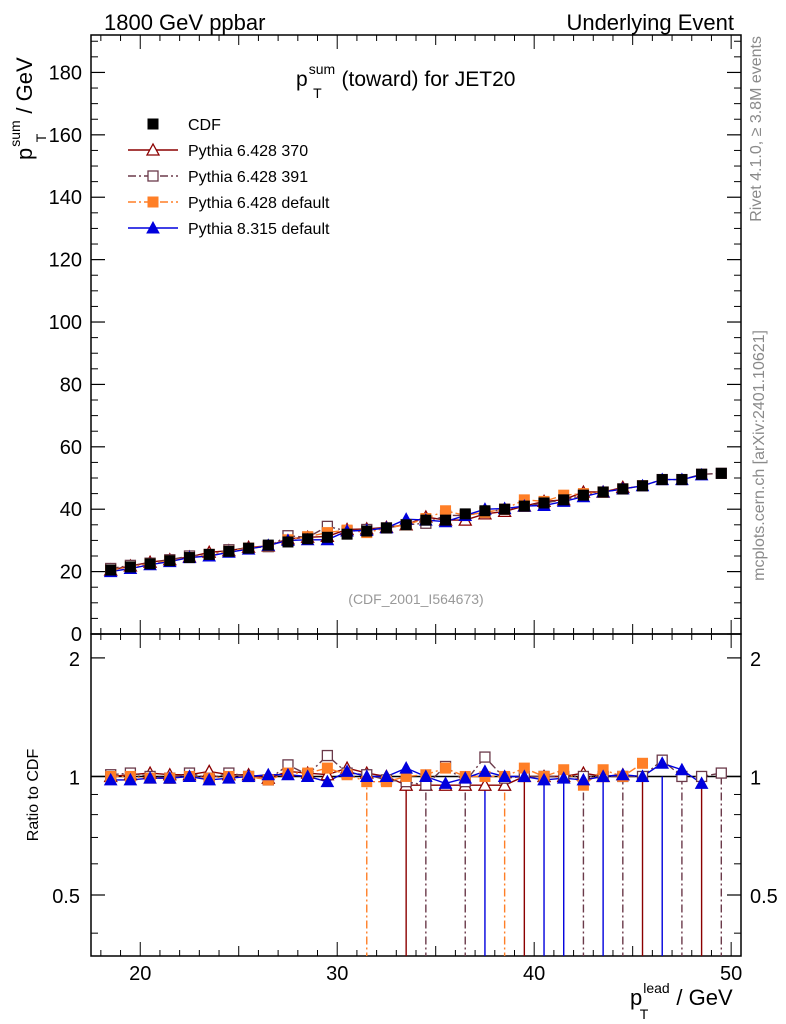 The width and height of the screenshot is (786, 1024). Describe the element at coordinates (259, 203) in the screenshot. I see `legend-label: Pythia 6.428 default` at that location.